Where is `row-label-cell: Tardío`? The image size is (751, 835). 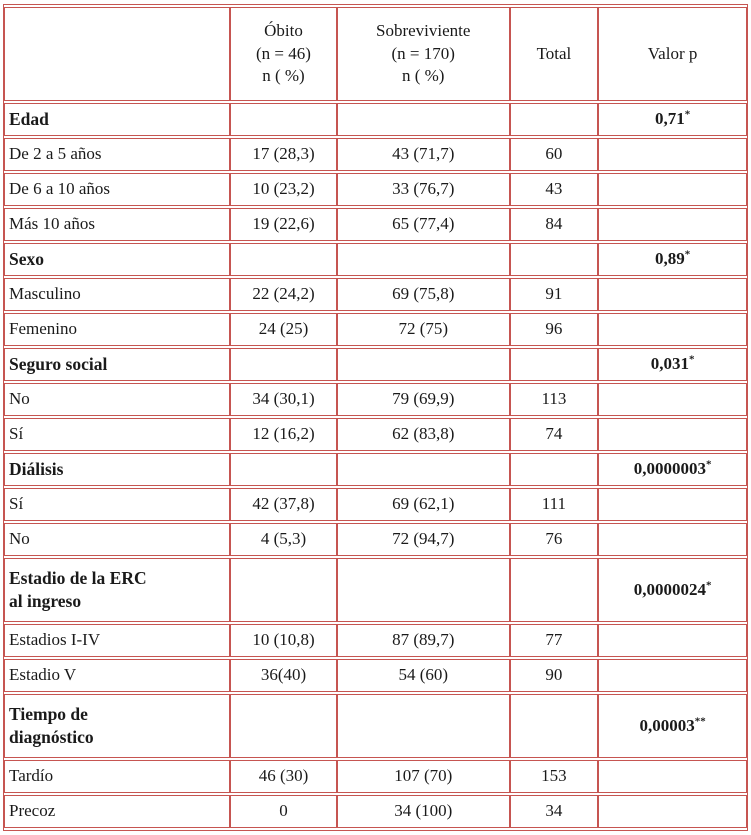 row-label-cell: Tardío is located at coordinates (117, 776).